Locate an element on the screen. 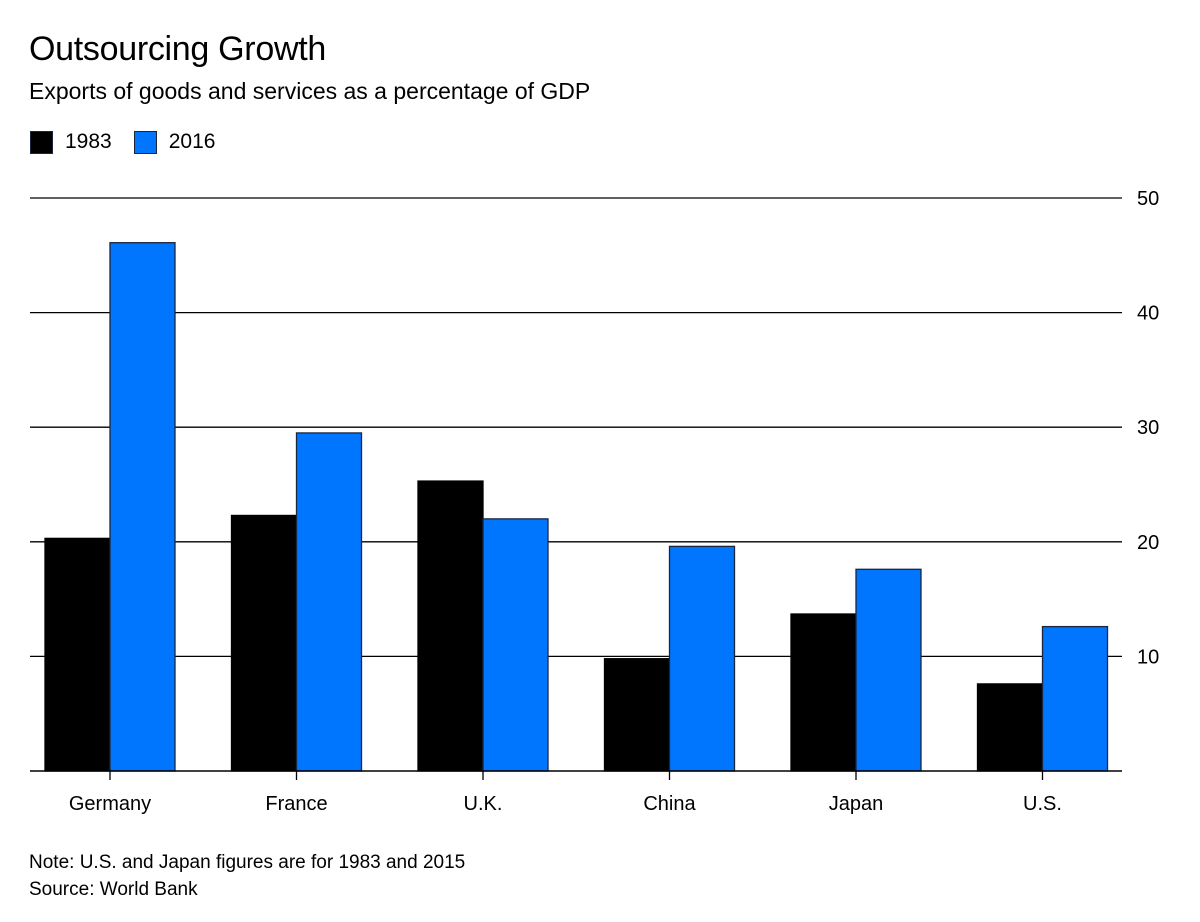 This screenshot has width=1200, height=922. bar-1983-france is located at coordinates (264, 643).